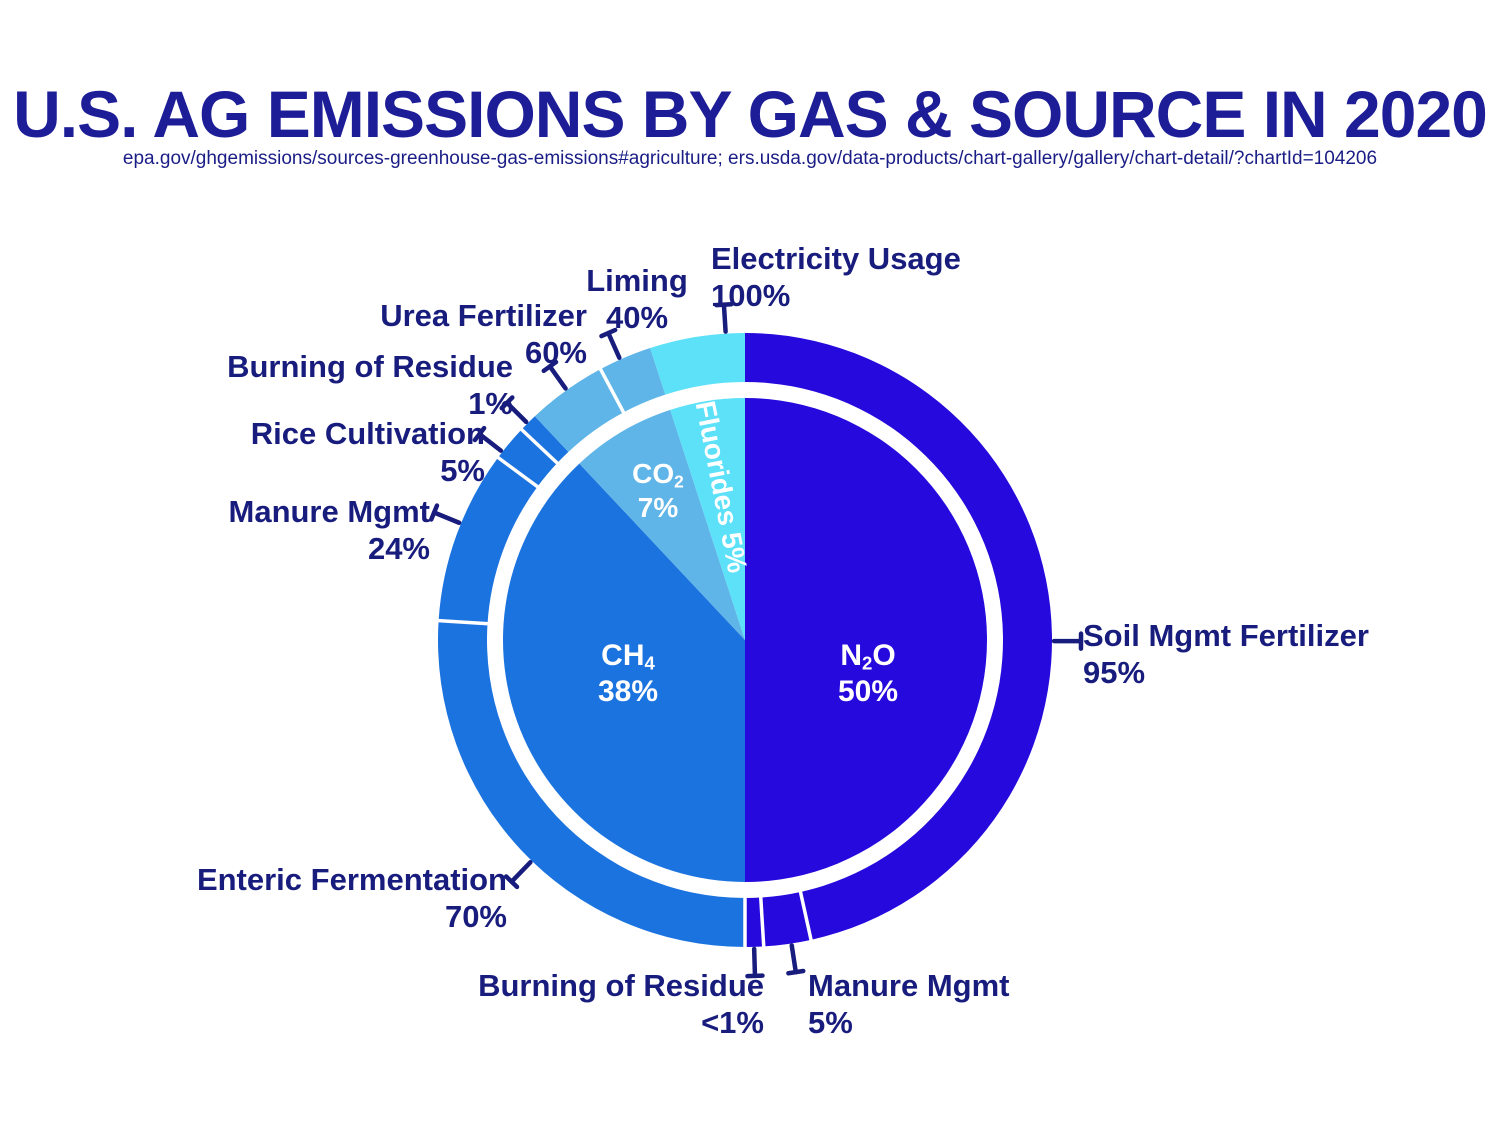 This screenshot has height=1125, width=1500. What do you see at coordinates (868, 656) in the screenshot?
I see `gas-formula: N2O` at bounding box center [868, 656].